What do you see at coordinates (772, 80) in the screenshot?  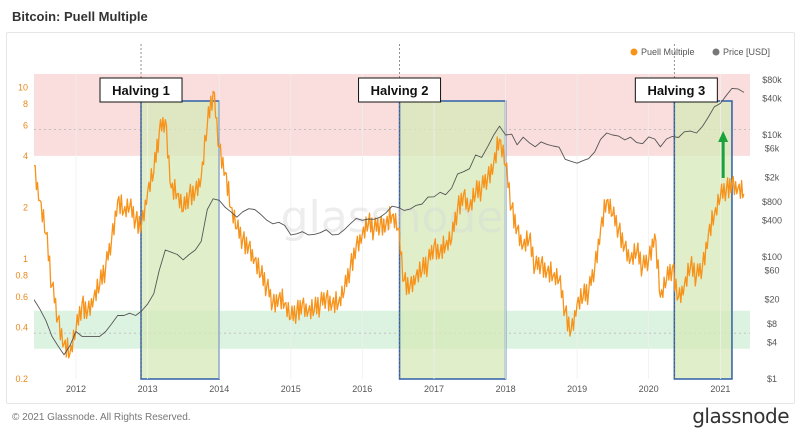 I see `y-right-tick-label: $80k` at bounding box center [772, 80].